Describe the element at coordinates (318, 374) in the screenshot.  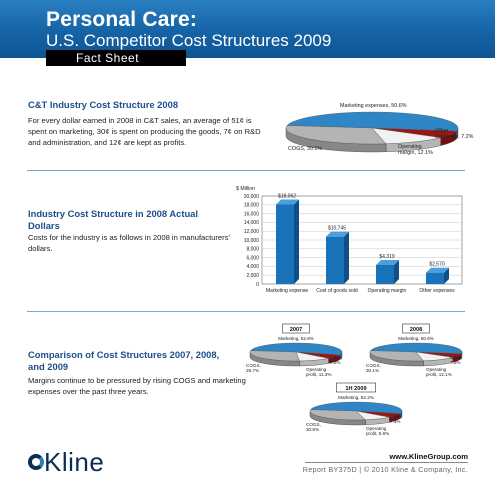
I see `pie-label: profit, 11.3%` at that location.